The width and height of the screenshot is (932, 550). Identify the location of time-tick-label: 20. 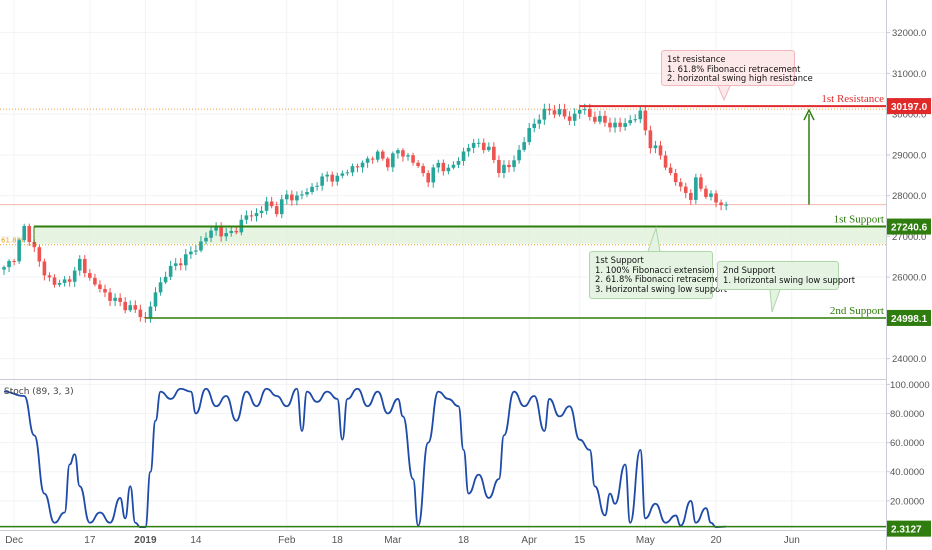
(716, 540).